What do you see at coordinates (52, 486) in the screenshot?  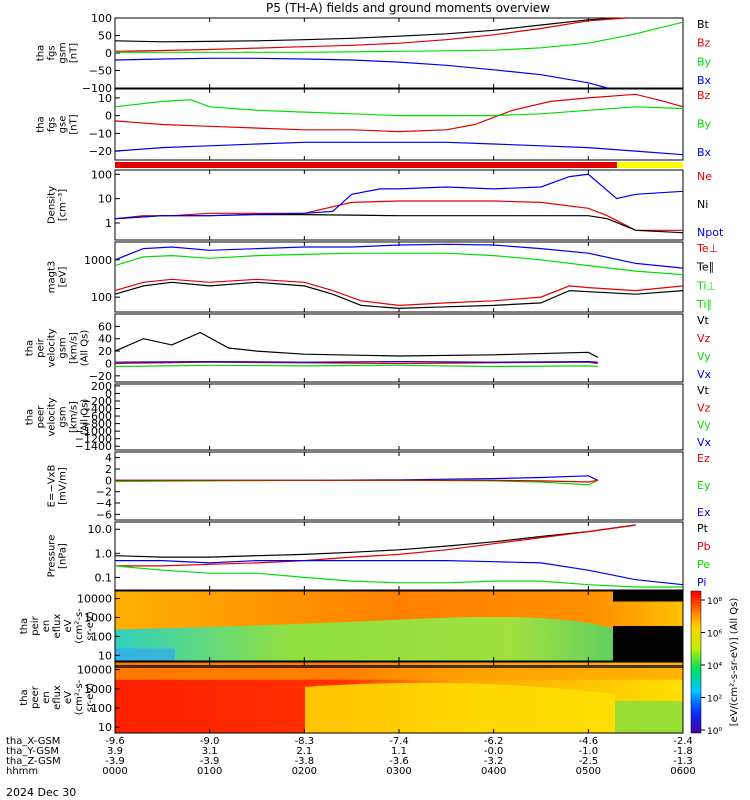 I see `y-axis-label-line: E=−VxB` at bounding box center [52, 486].